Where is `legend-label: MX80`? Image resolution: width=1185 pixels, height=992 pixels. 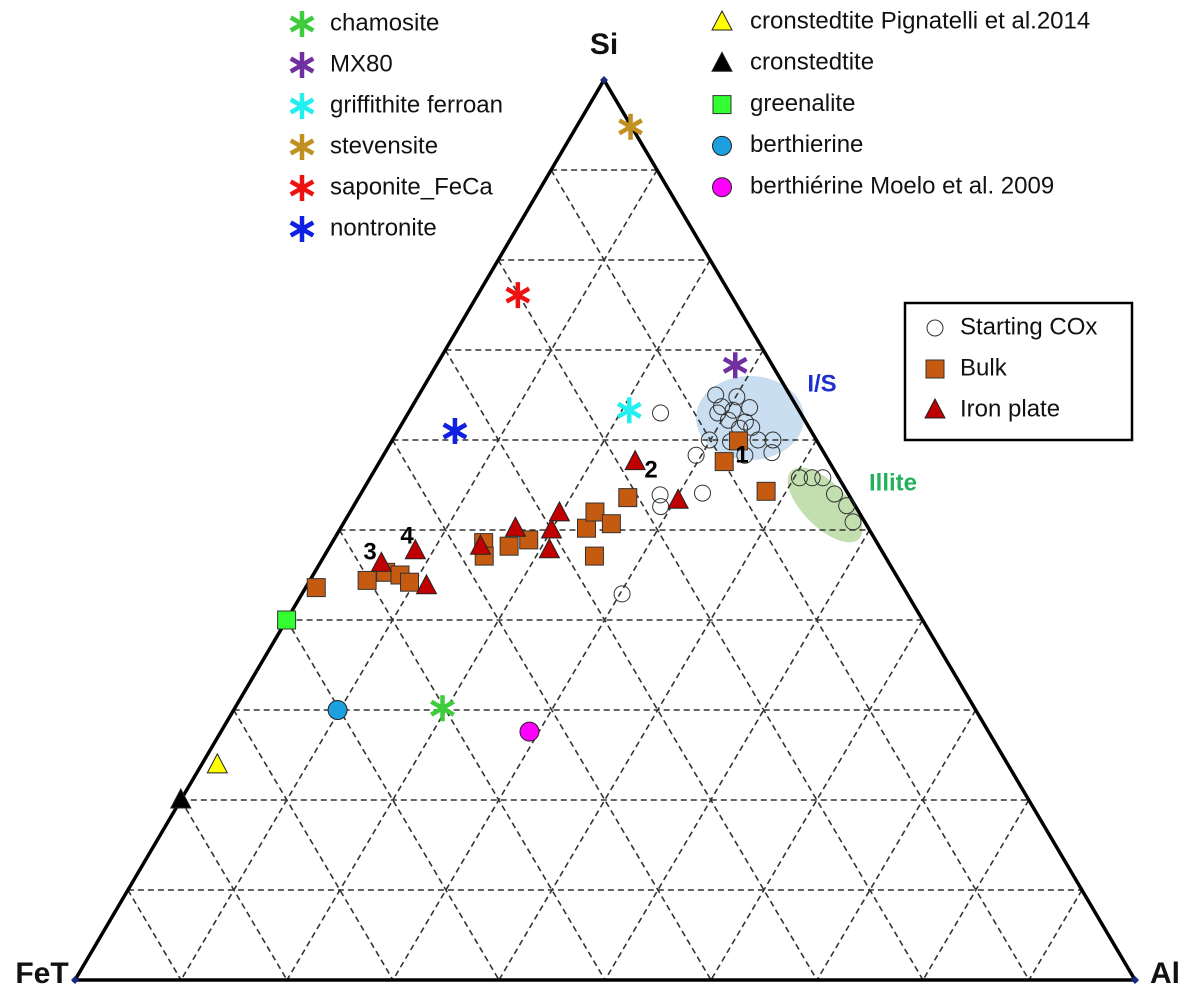
legend-label: MX80 is located at coordinates (361, 63).